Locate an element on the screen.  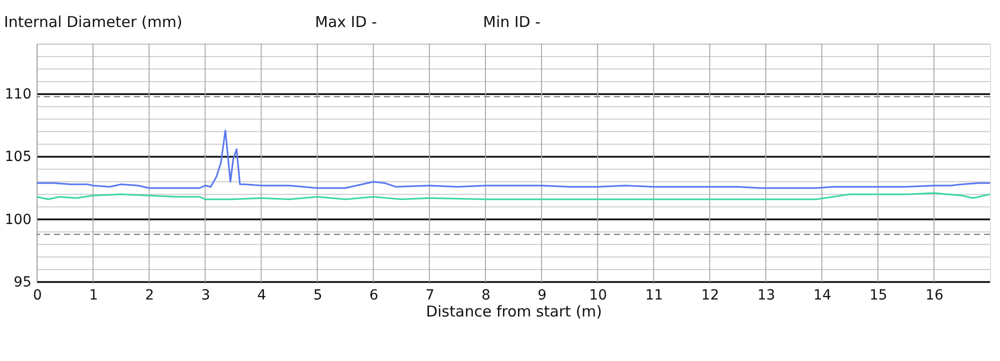
x-tick-label: 1 is located at coordinates (93, 296).